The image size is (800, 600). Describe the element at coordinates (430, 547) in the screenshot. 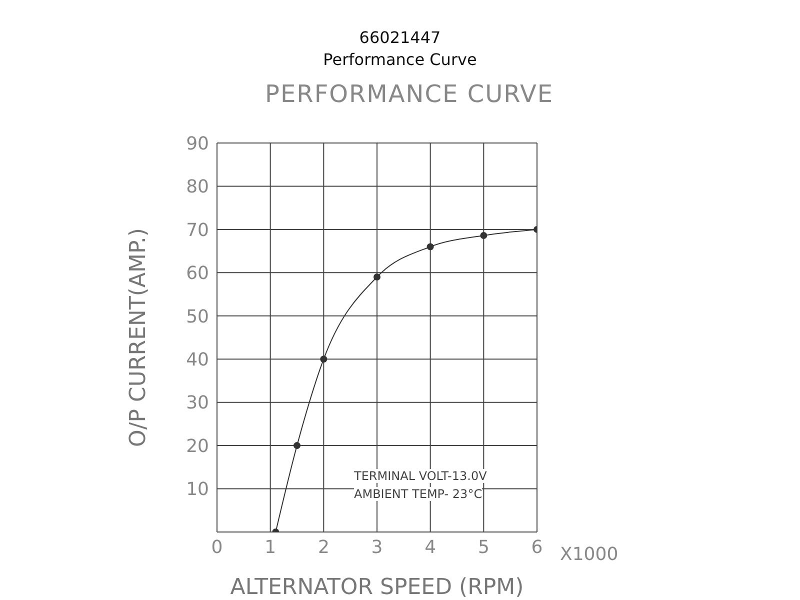

I see `x-tick-label: 4` at that location.